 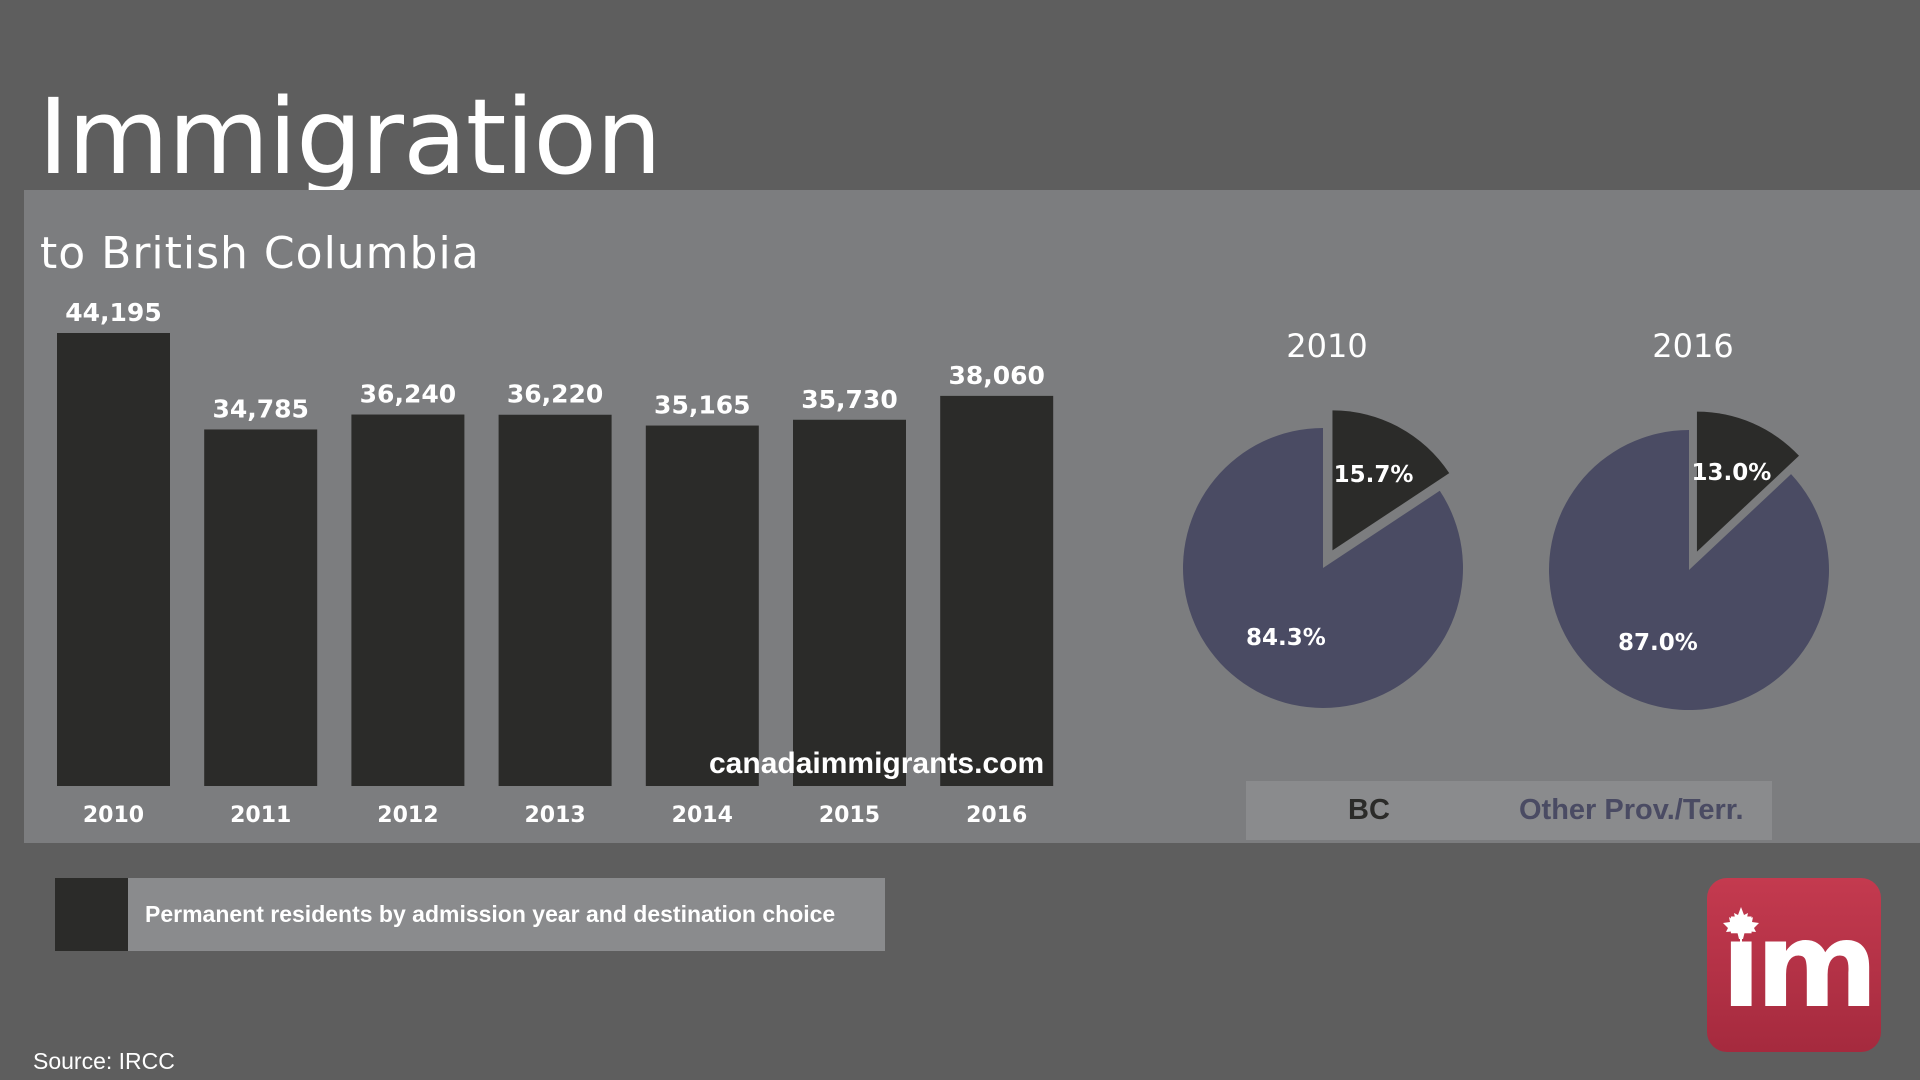 I want to click on pie-pct-bc: 15.7%, so click(x=1374, y=475).